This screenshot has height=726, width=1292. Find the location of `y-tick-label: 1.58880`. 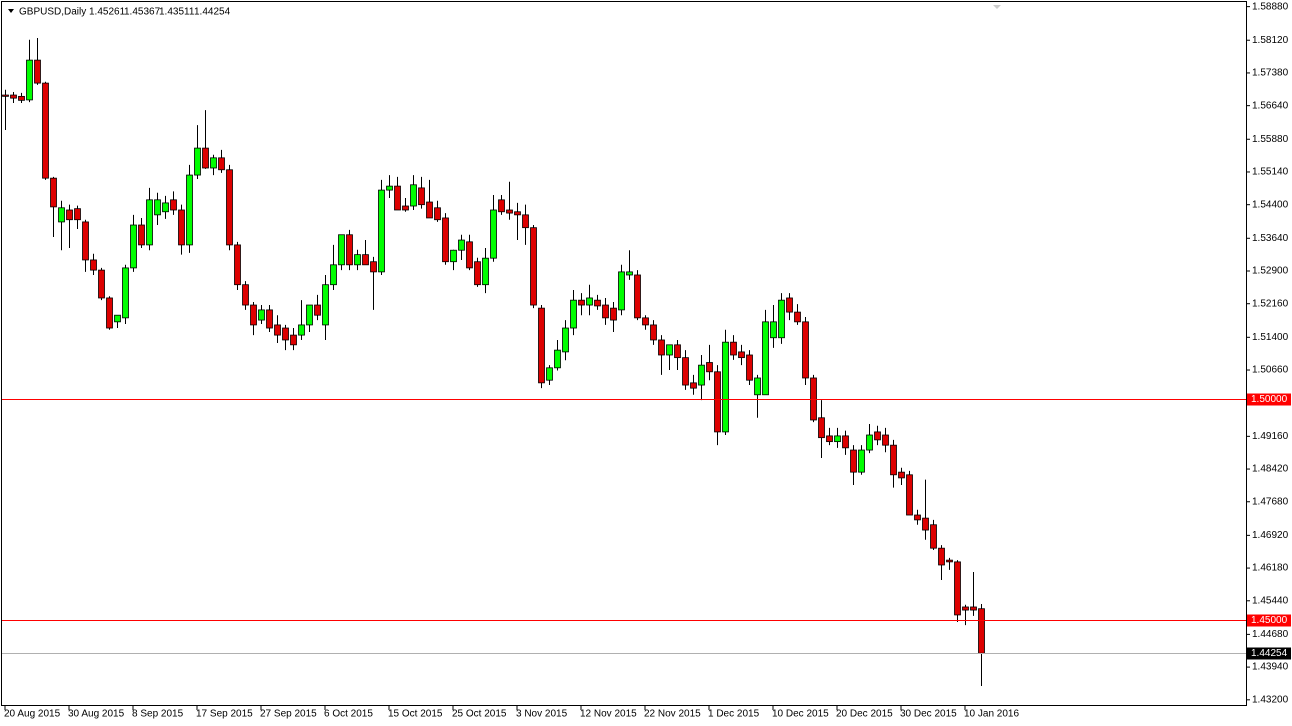

y-tick-label: 1.58880 is located at coordinates (1270, 6).